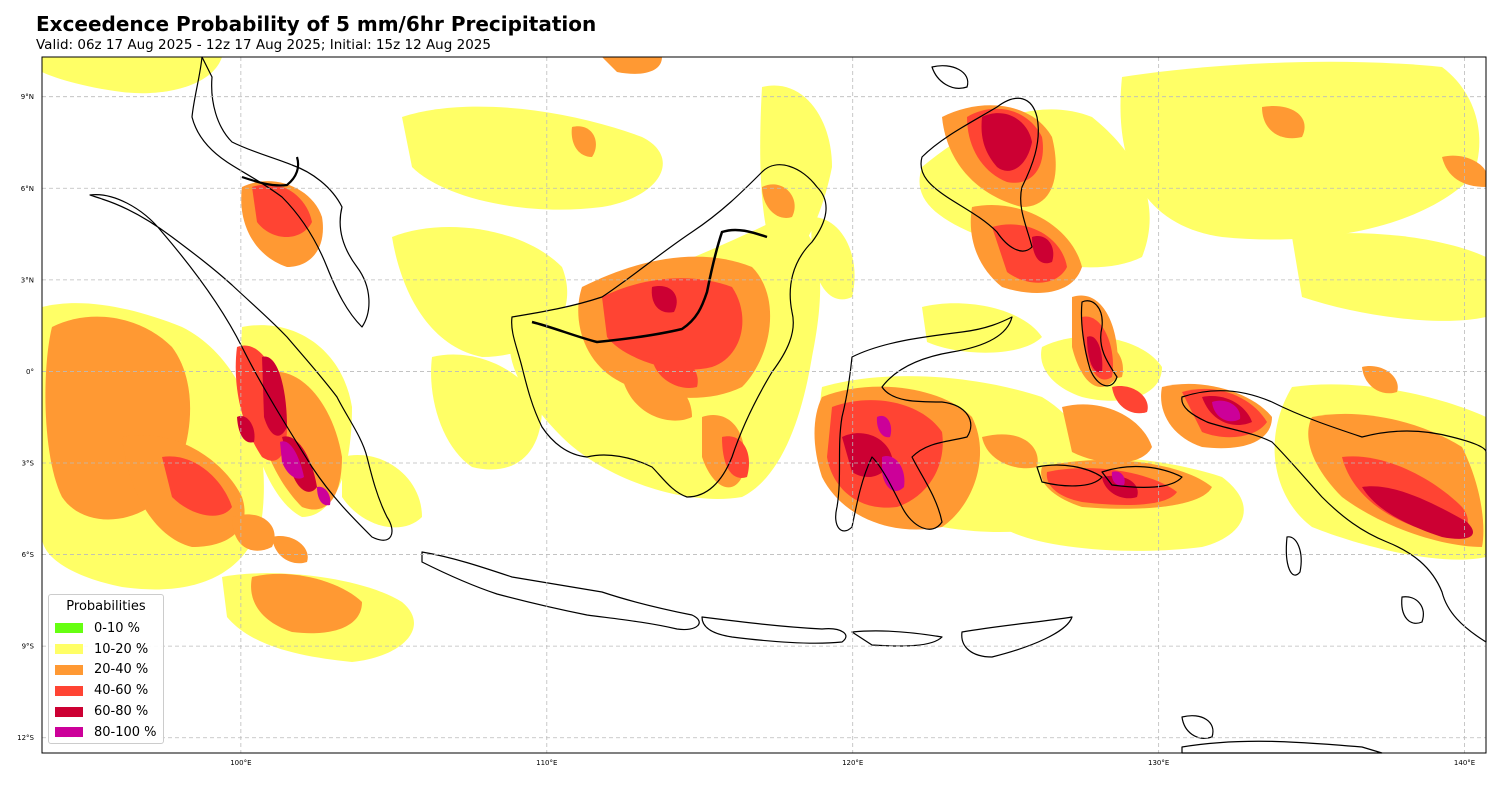  Describe the element at coordinates (28, 647) in the screenshot. I see `lat-tick-label: 9°S` at that location.